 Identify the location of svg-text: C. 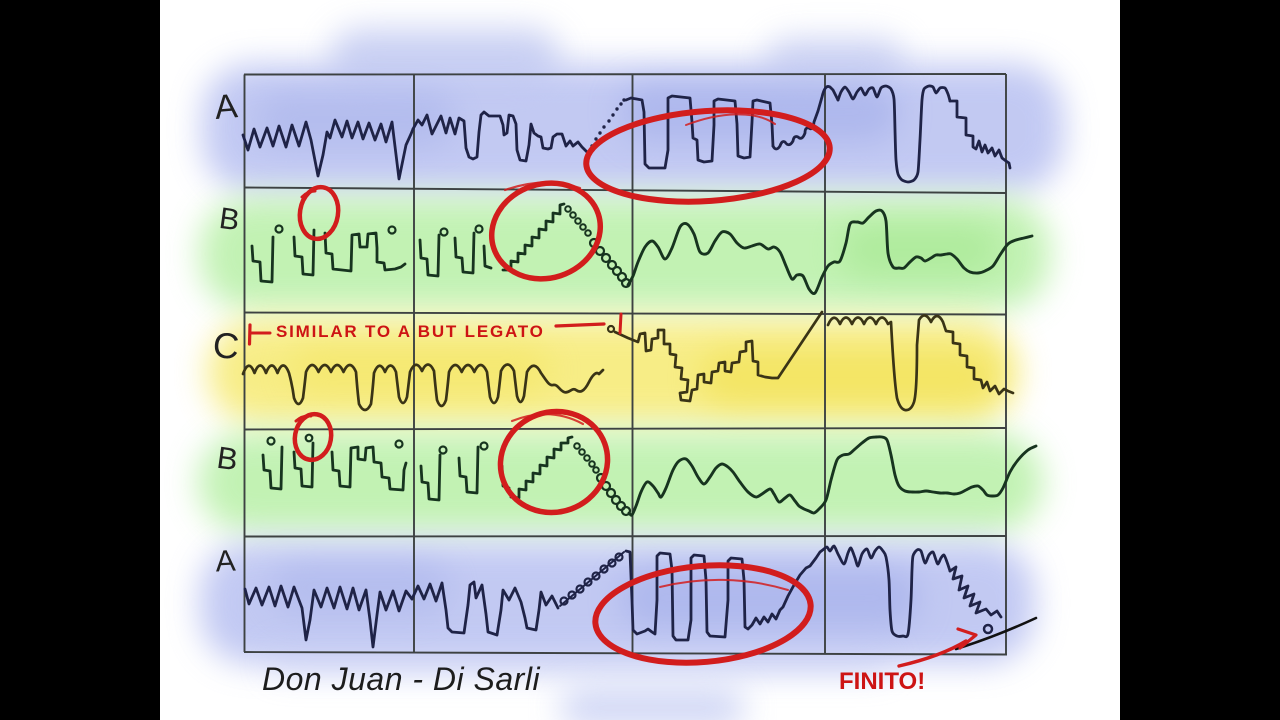
(225, 345).